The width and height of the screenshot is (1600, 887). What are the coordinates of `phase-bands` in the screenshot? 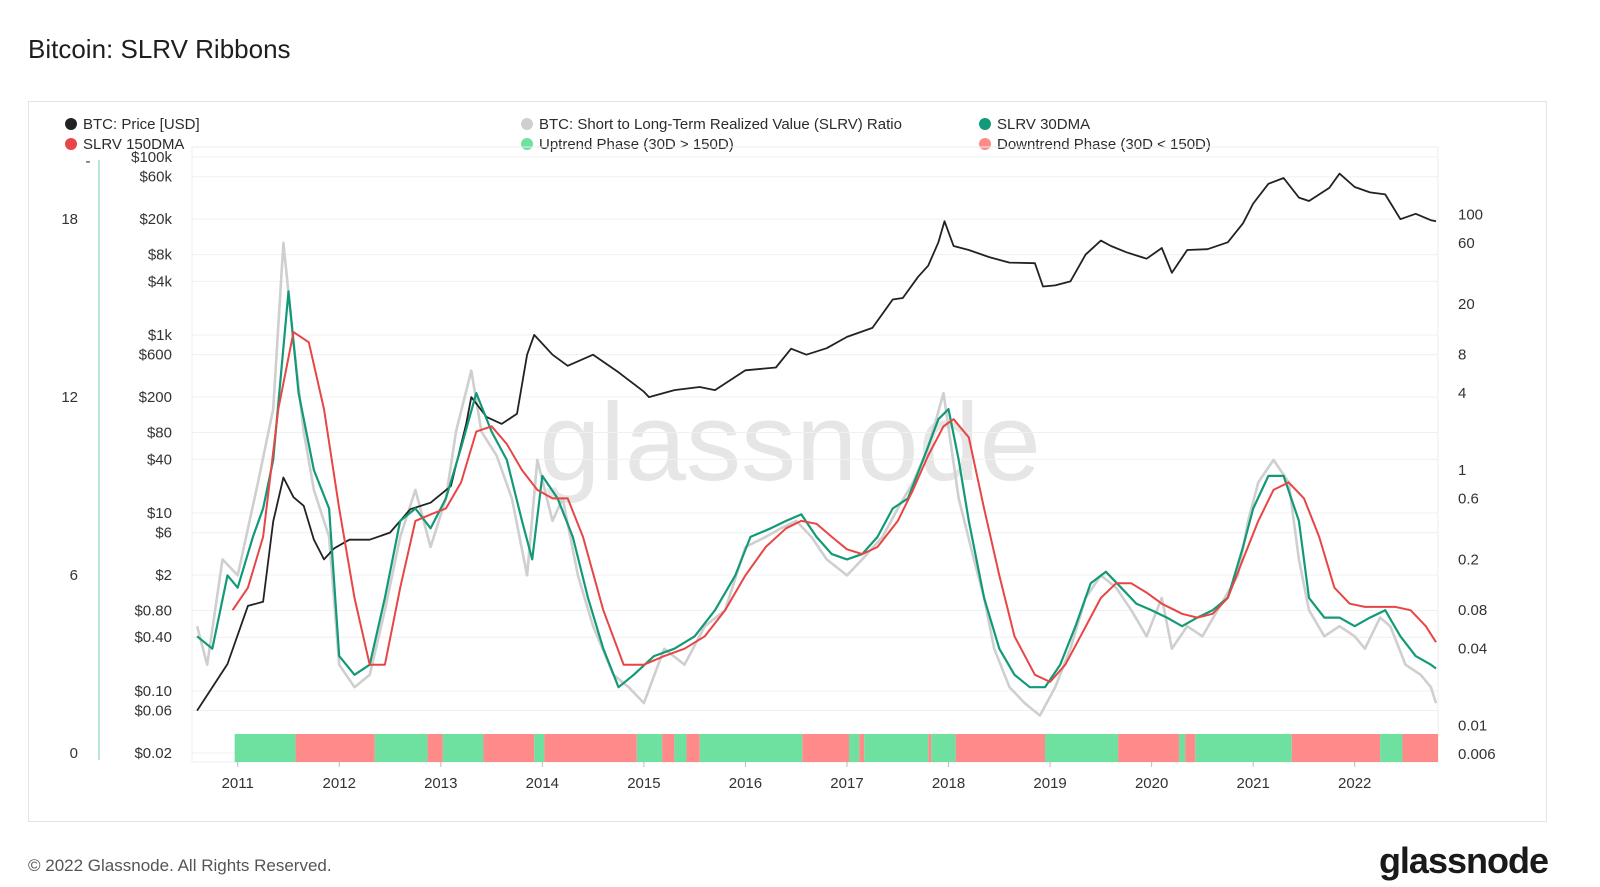 It's located at (836, 748).